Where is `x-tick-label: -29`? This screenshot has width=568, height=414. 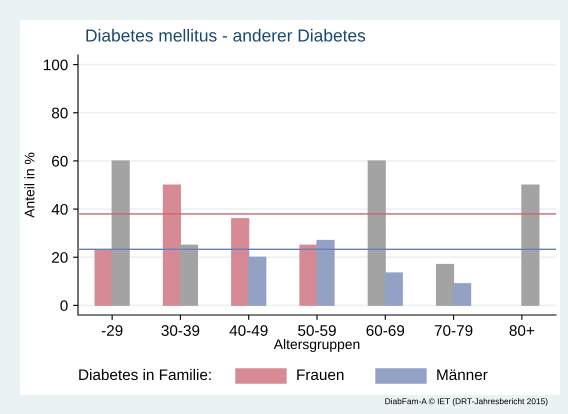 x-tick-label: -29 is located at coordinates (112, 330).